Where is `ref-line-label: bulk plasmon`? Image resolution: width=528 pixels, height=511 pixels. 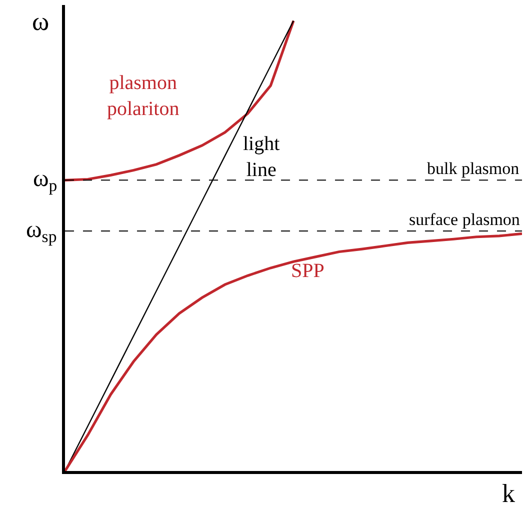
ref-line-label: bulk plasmon is located at coordinates (473, 168).